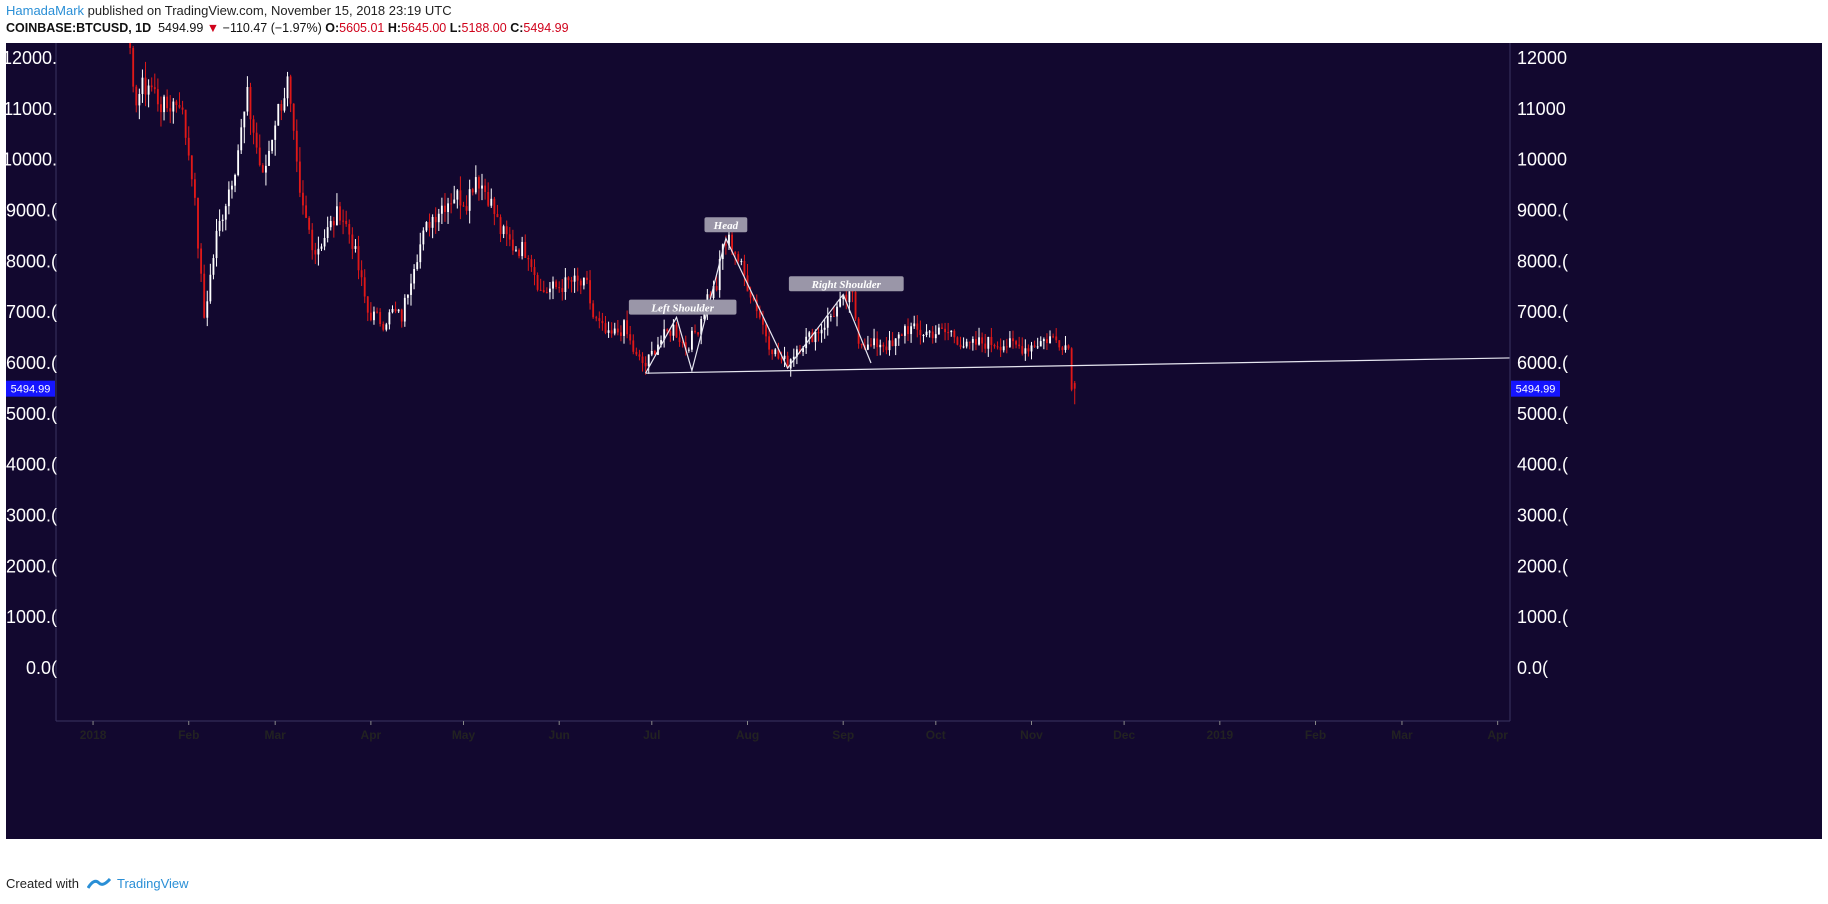 The image size is (1828, 904). I want to click on pattern-annotation: Head, so click(726, 225).